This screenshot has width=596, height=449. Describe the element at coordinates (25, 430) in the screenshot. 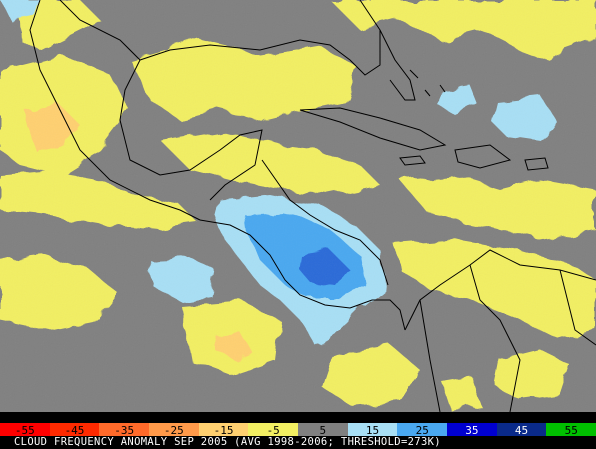

I see `scale-step--55: -55` at that location.